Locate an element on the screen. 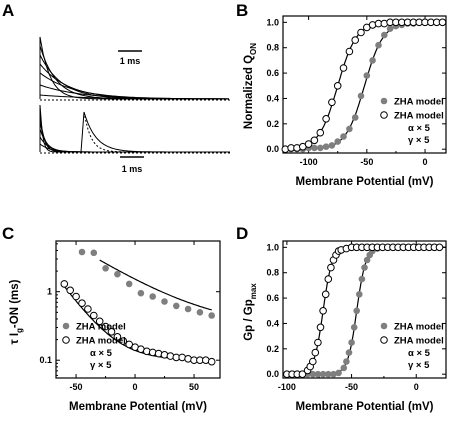  panel-letter-c: C is located at coordinates (8, 233).